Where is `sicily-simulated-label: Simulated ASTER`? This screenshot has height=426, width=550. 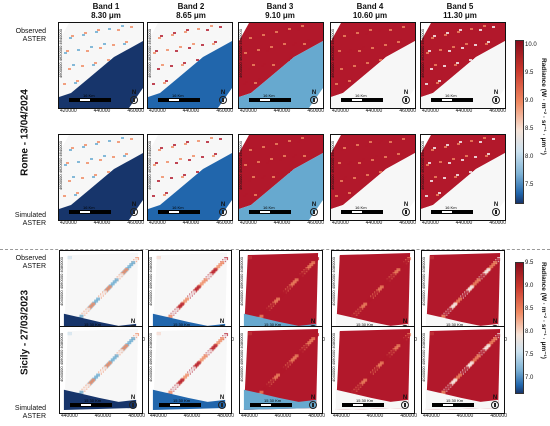
sicily-simulated-label: Simulated ASTER is located at coordinates (30, 412).